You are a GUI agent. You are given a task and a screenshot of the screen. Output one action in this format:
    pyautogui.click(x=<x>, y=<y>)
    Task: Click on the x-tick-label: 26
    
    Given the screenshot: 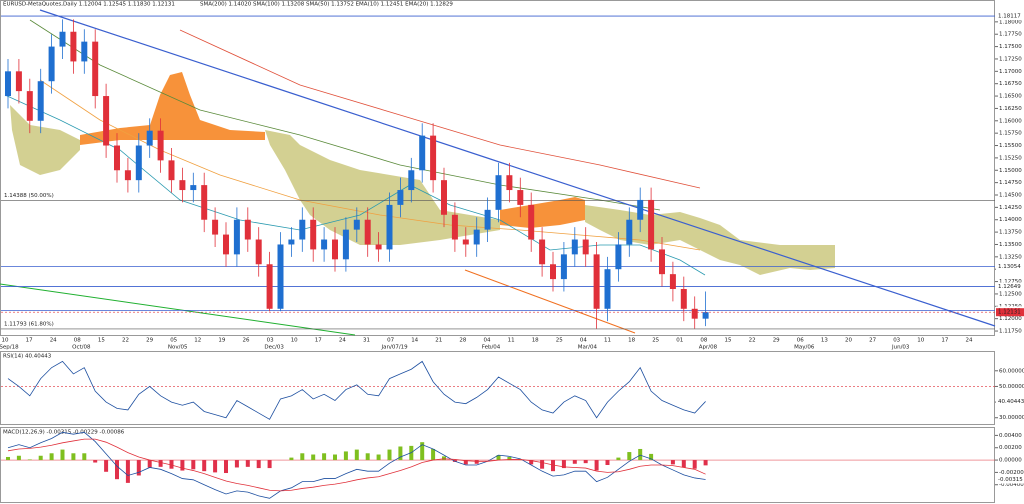 What is the action you would take?
    pyautogui.click(x=246, y=341)
    